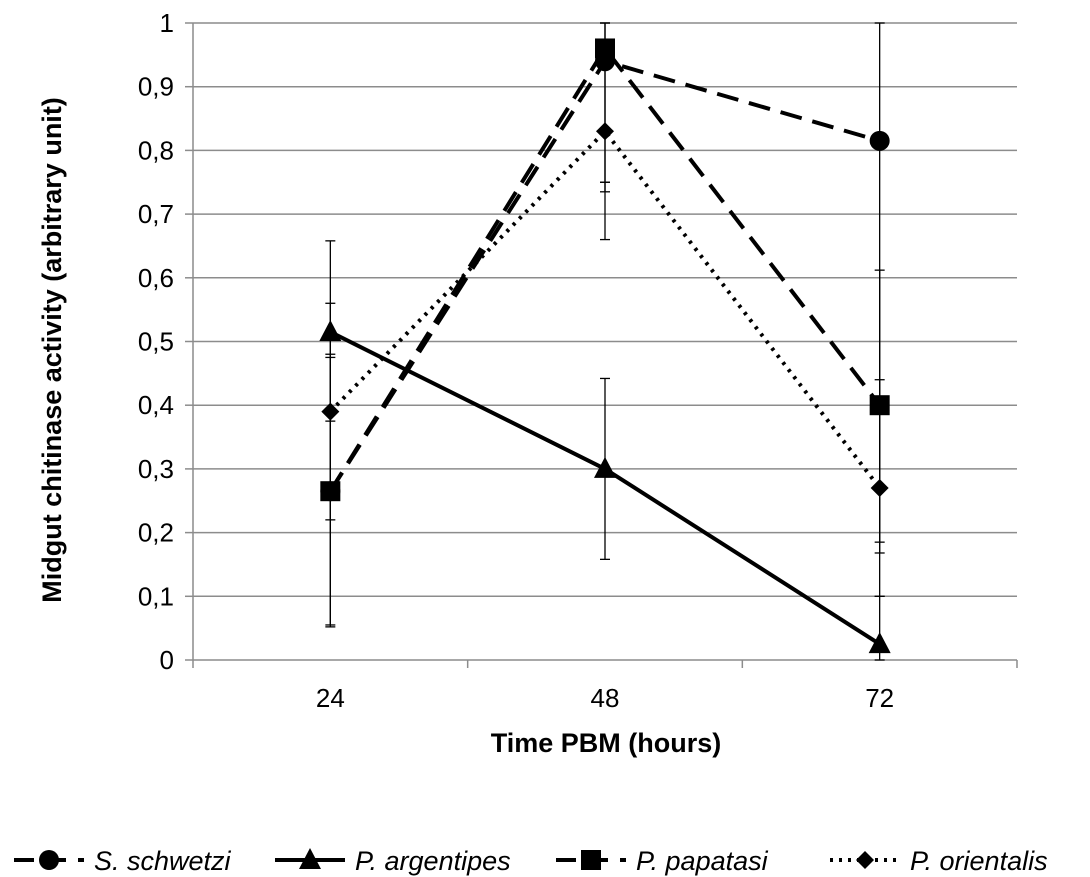 This screenshot has width=1090, height=877. I want to click on y-tick-labels: 0 0,1 0,2 0,3 0,4 0,5 0,6 0,7 0,8 0,9 1, so click(156, 341).